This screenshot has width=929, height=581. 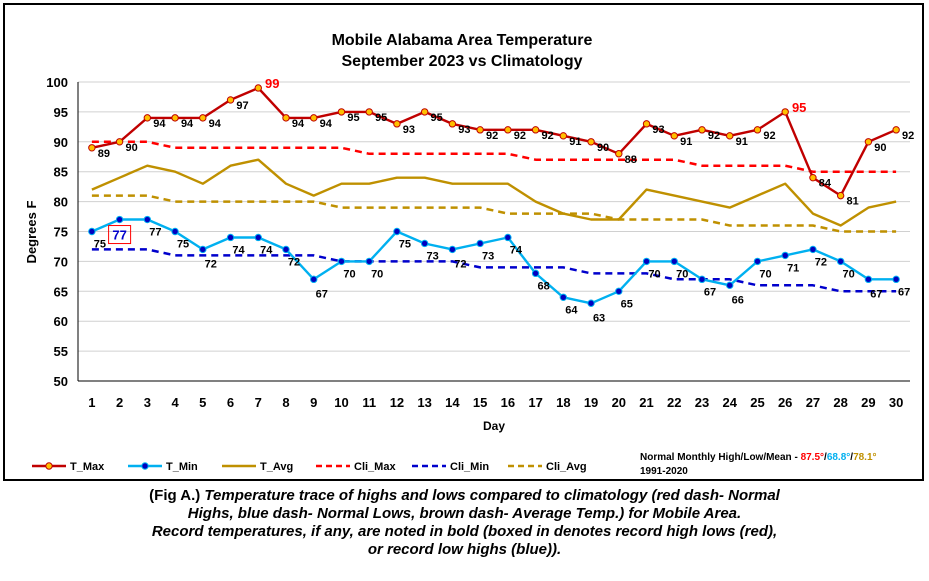 What do you see at coordinates (785, 402) in the screenshot?
I see `x-tick-label: 26` at bounding box center [785, 402].